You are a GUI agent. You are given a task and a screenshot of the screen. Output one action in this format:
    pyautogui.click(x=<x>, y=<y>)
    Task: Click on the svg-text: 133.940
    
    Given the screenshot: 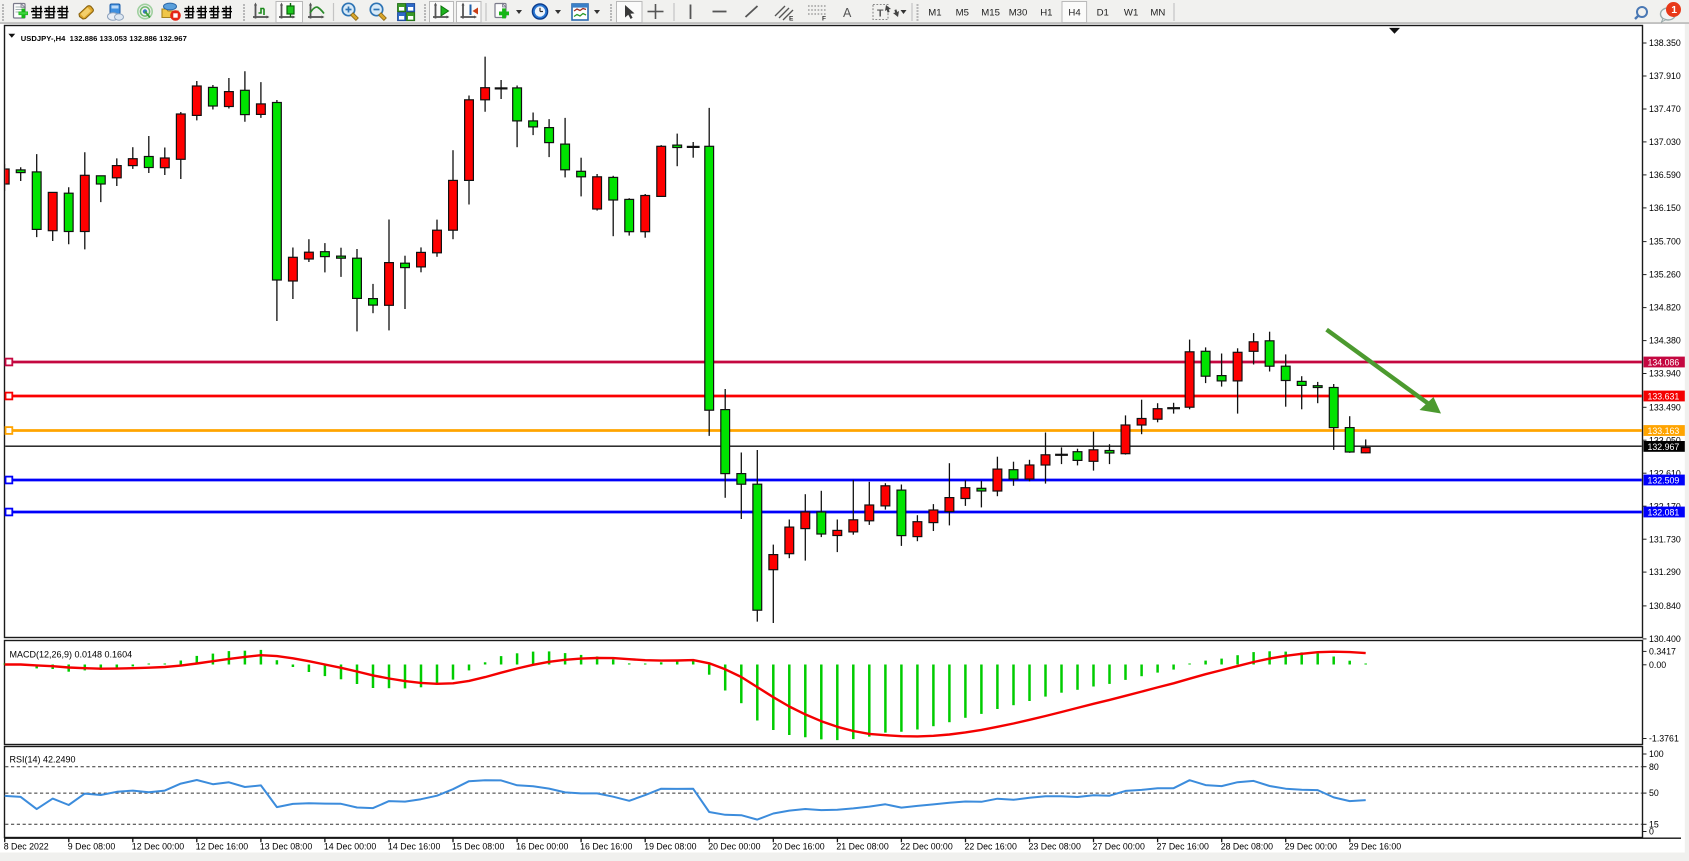 What is the action you would take?
    pyautogui.click(x=1665, y=374)
    